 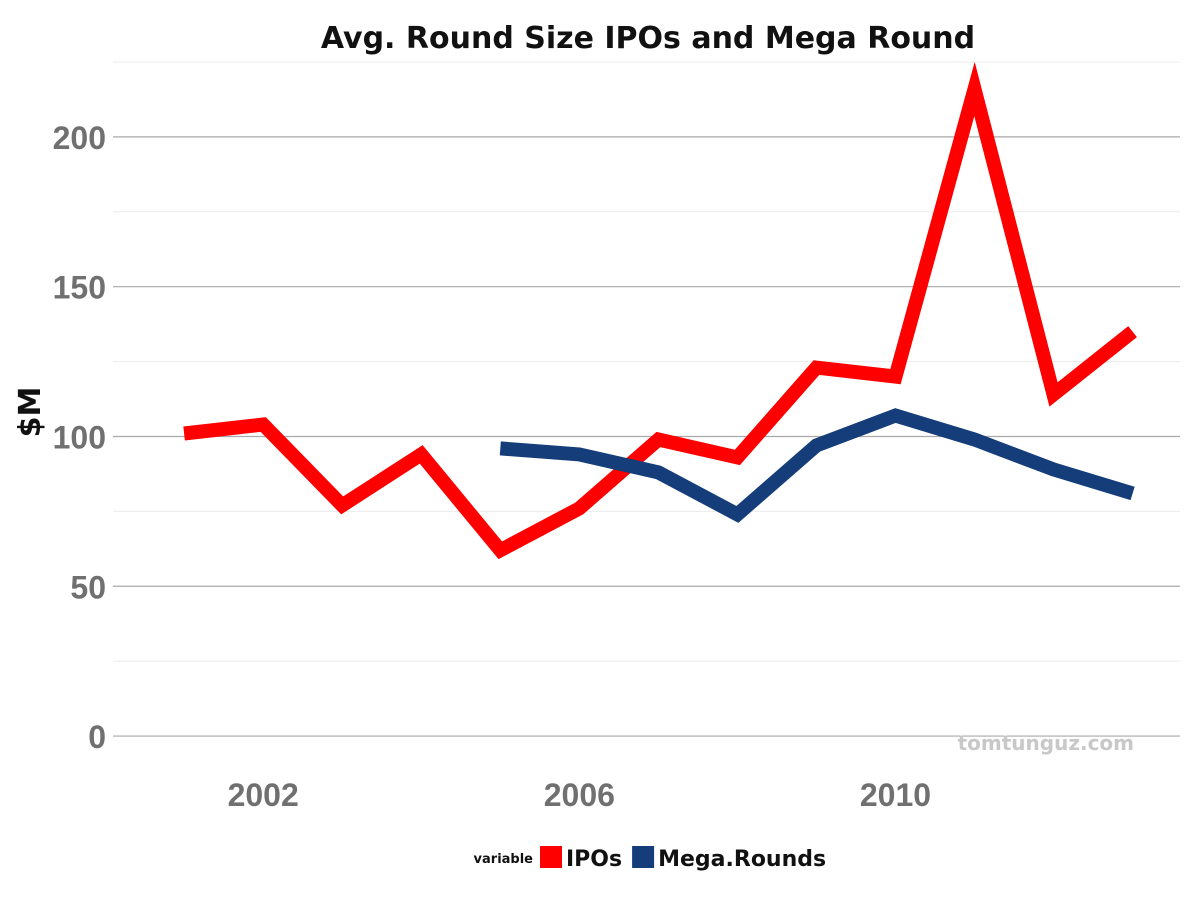 I want to click on x-tick-label: 2006, so click(x=579, y=795).